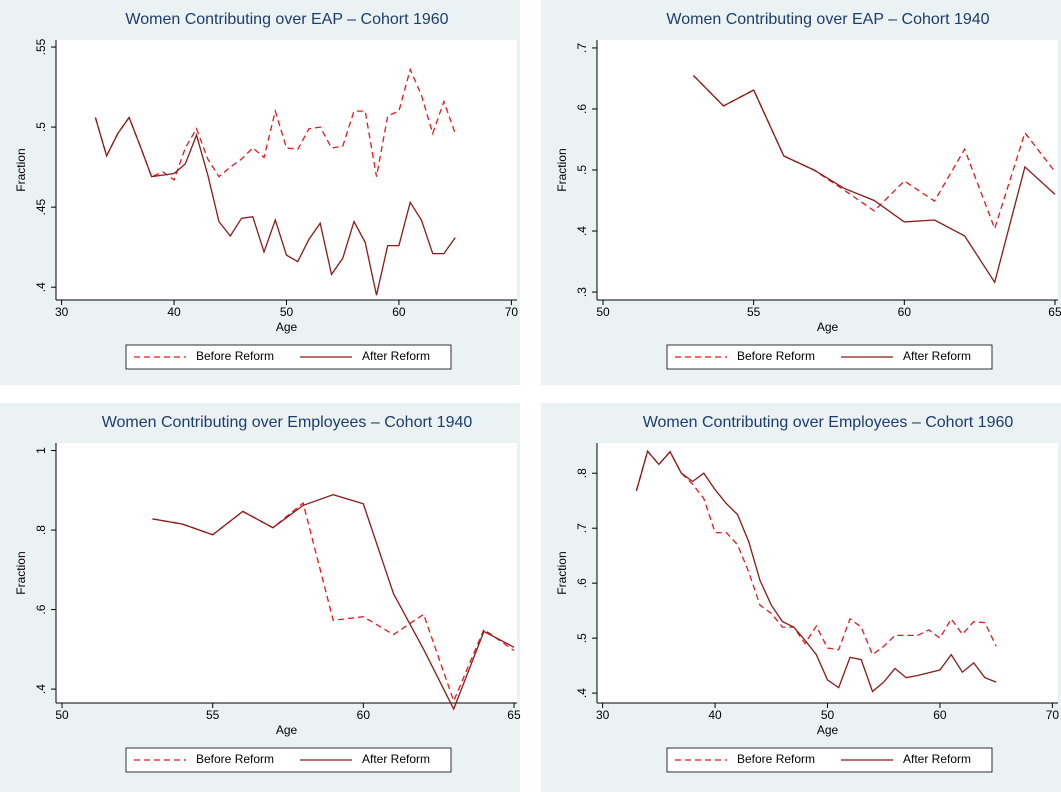  What do you see at coordinates (41, 206) in the screenshot?
I see `y-tick-label: .45` at bounding box center [41, 206].